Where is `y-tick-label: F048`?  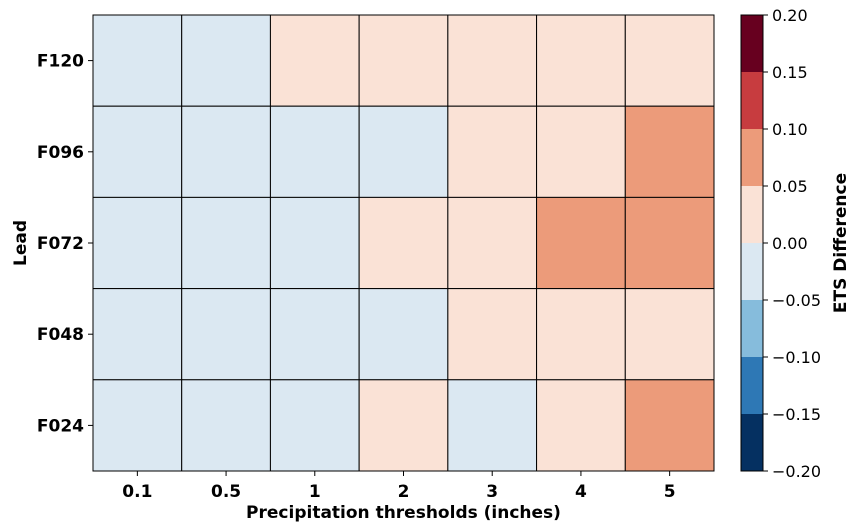 y-tick-label: F048 is located at coordinates (60, 335).